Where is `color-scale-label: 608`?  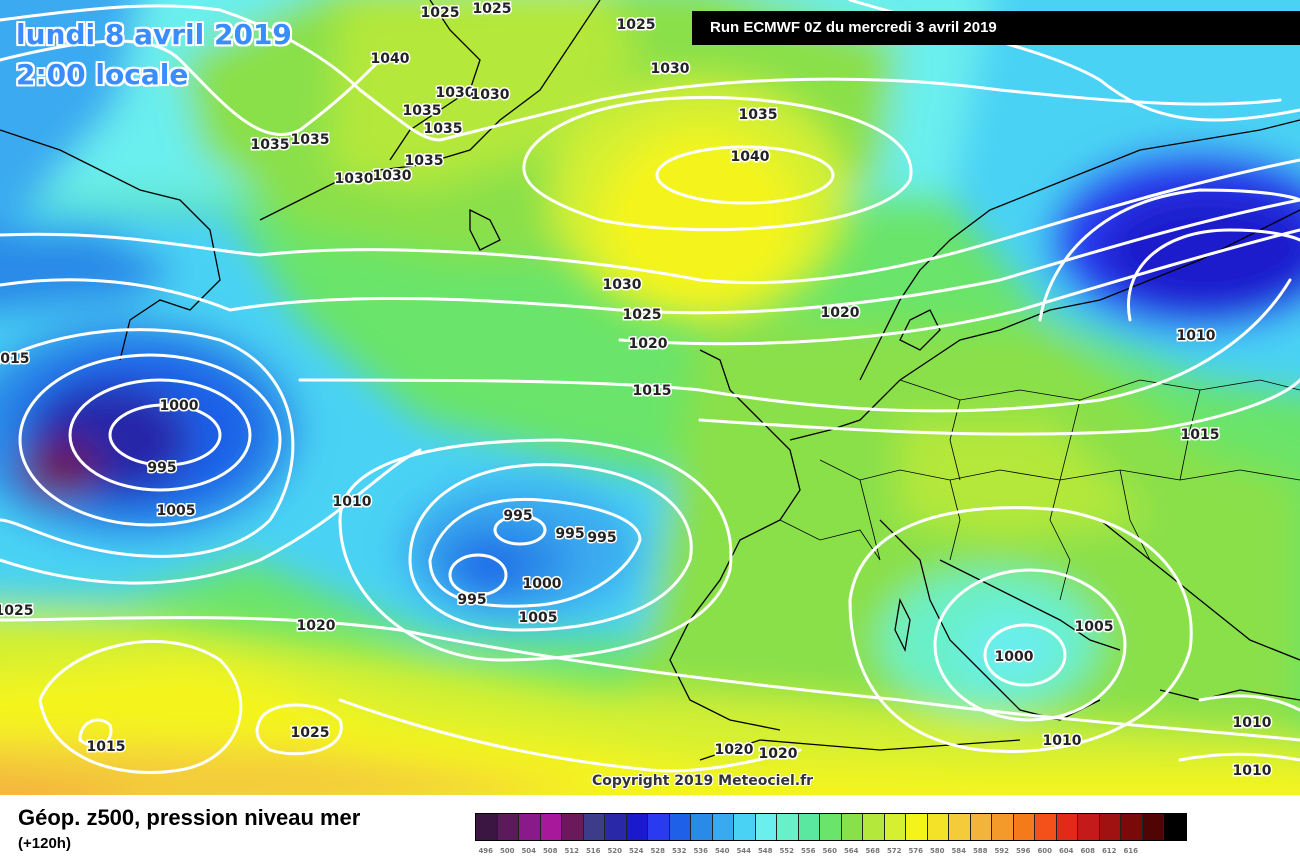
color-scale-label: 608 is located at coordinates (1088, 851).